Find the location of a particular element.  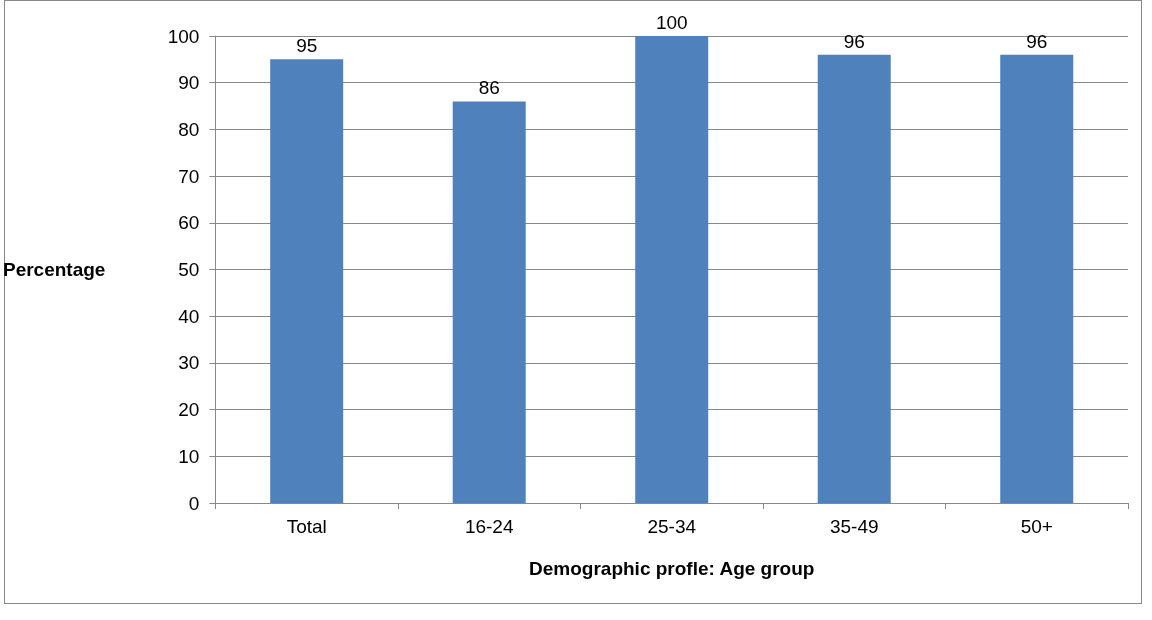

x-axis-title: Demographic profle: Age group is located at coordinates (672, 568).